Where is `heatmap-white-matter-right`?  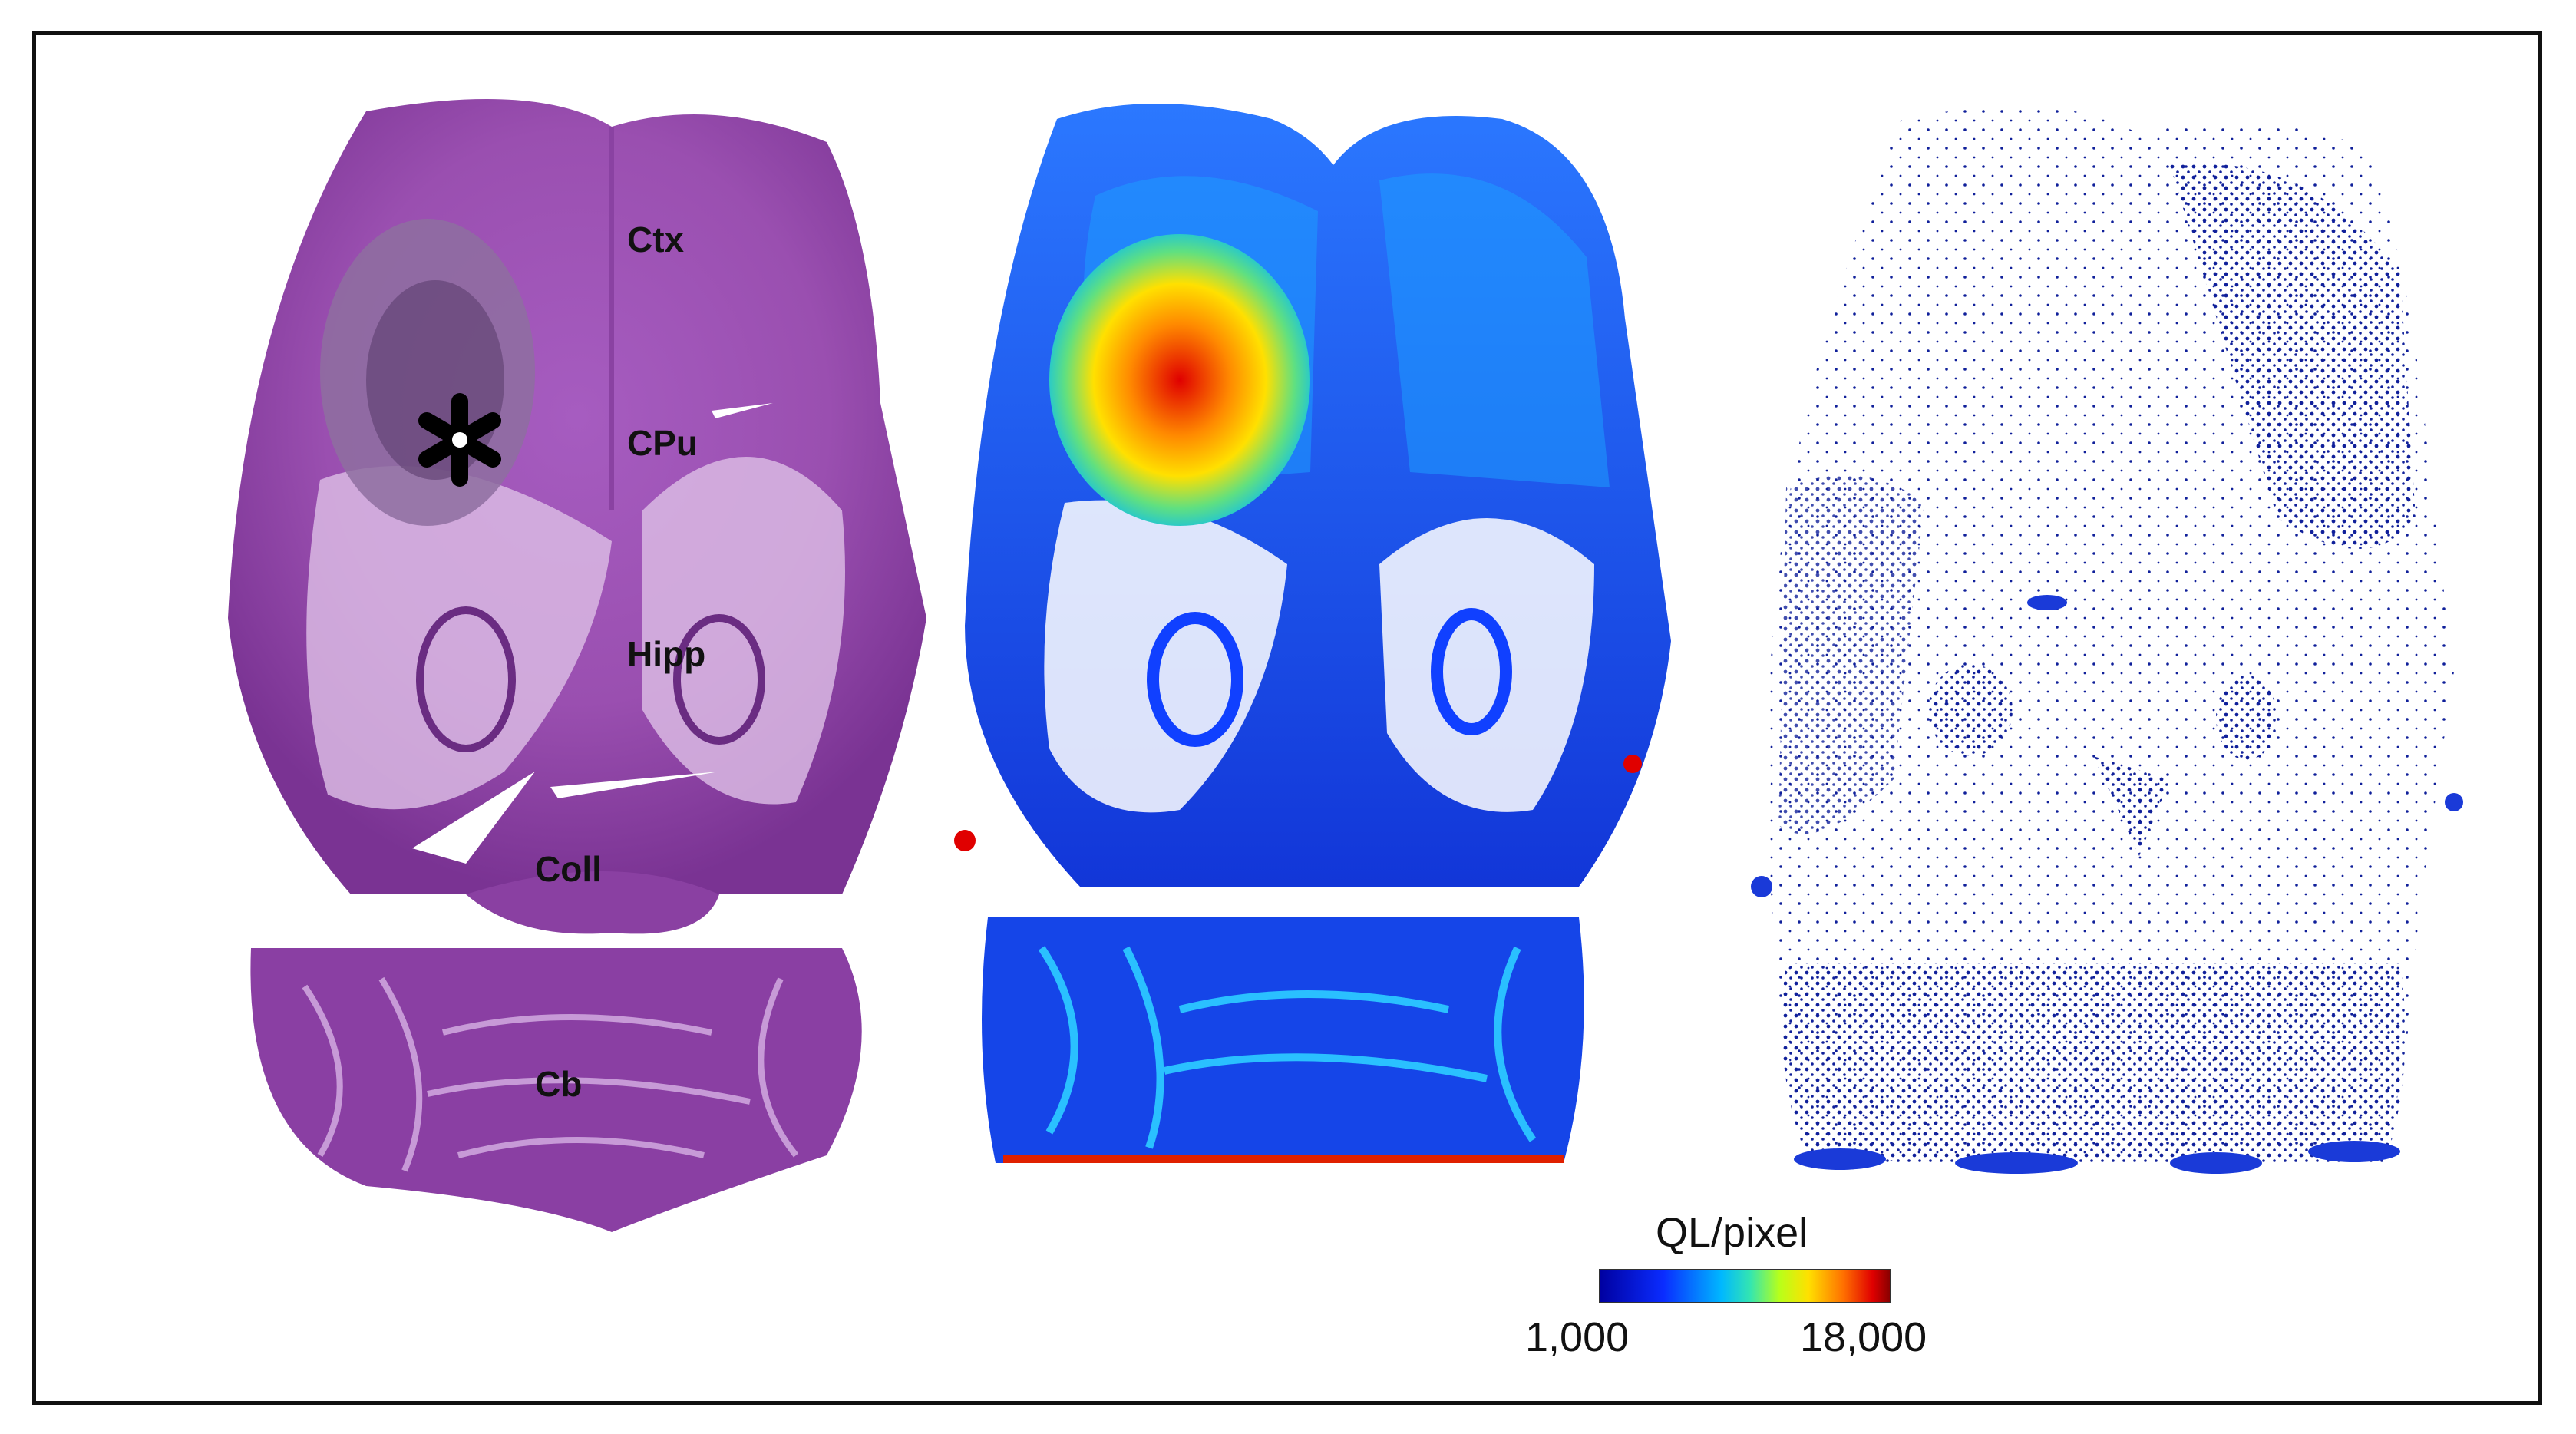
heatmap-white-matter-right is located at coordinates (1486, 665).